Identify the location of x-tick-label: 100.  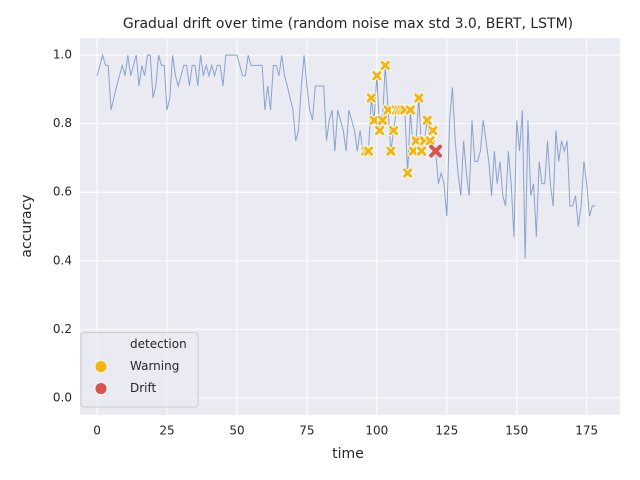
(376, 431).